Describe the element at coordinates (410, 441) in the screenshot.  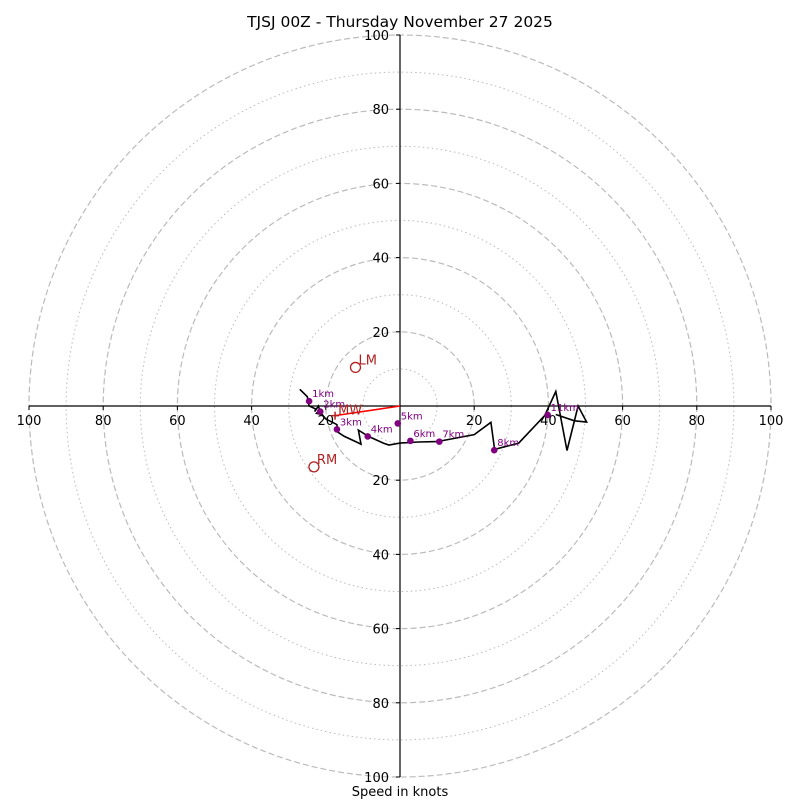
I see `height-marker-6km` at that location.